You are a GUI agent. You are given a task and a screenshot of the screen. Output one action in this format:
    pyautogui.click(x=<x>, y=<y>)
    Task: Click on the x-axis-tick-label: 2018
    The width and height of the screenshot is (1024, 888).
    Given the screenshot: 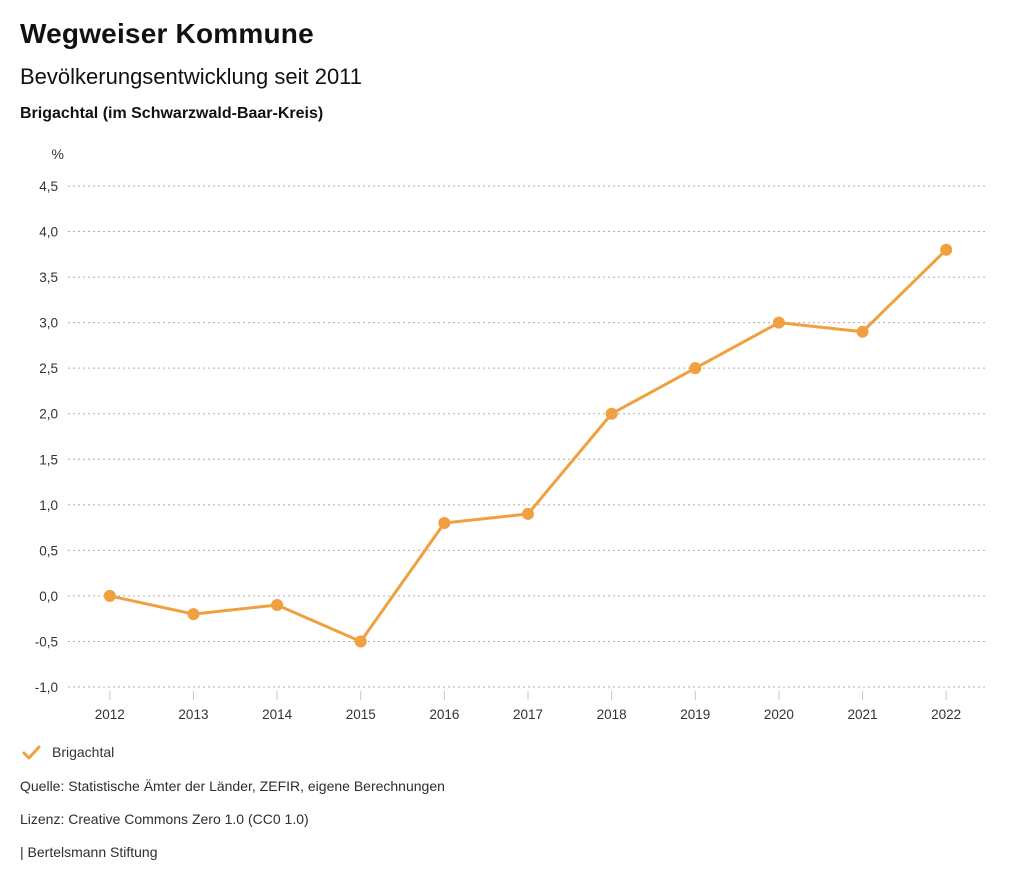 What is the action you would take?
    pyautogui.click(x=612, y=714)
    